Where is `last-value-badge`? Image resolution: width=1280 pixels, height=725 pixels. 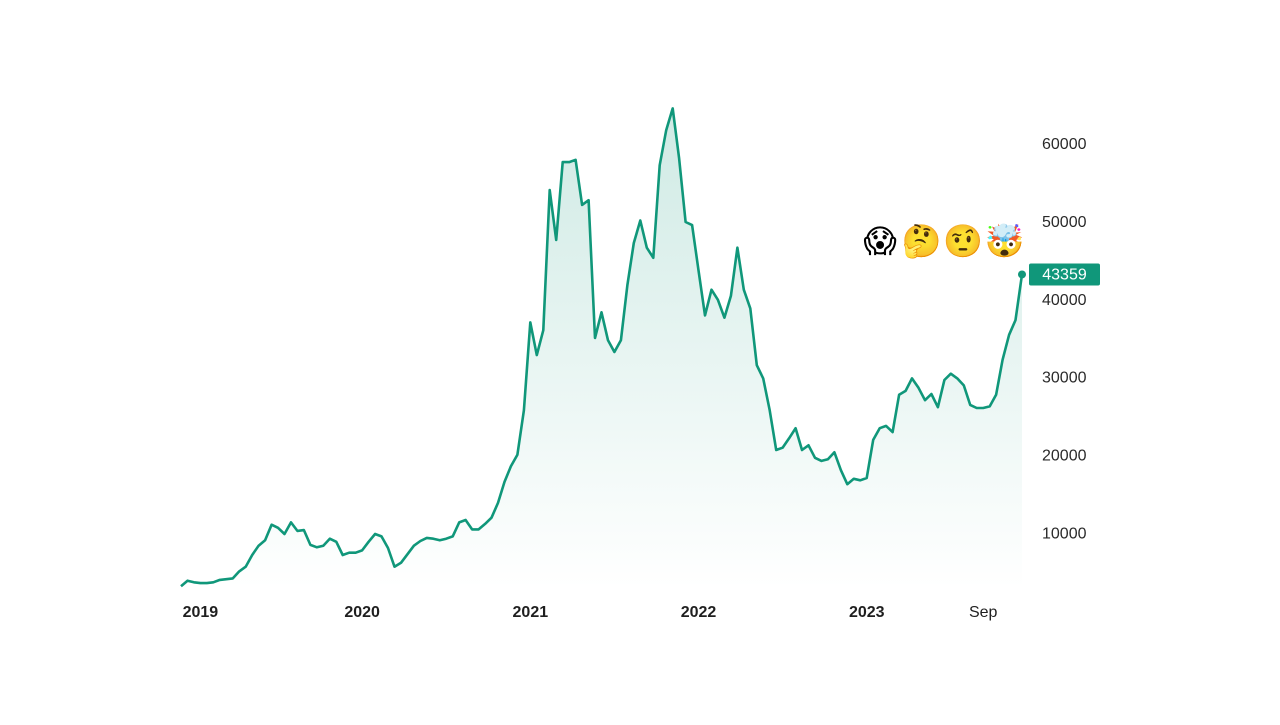 last-value-badge is located at coordinates (1064, 274).